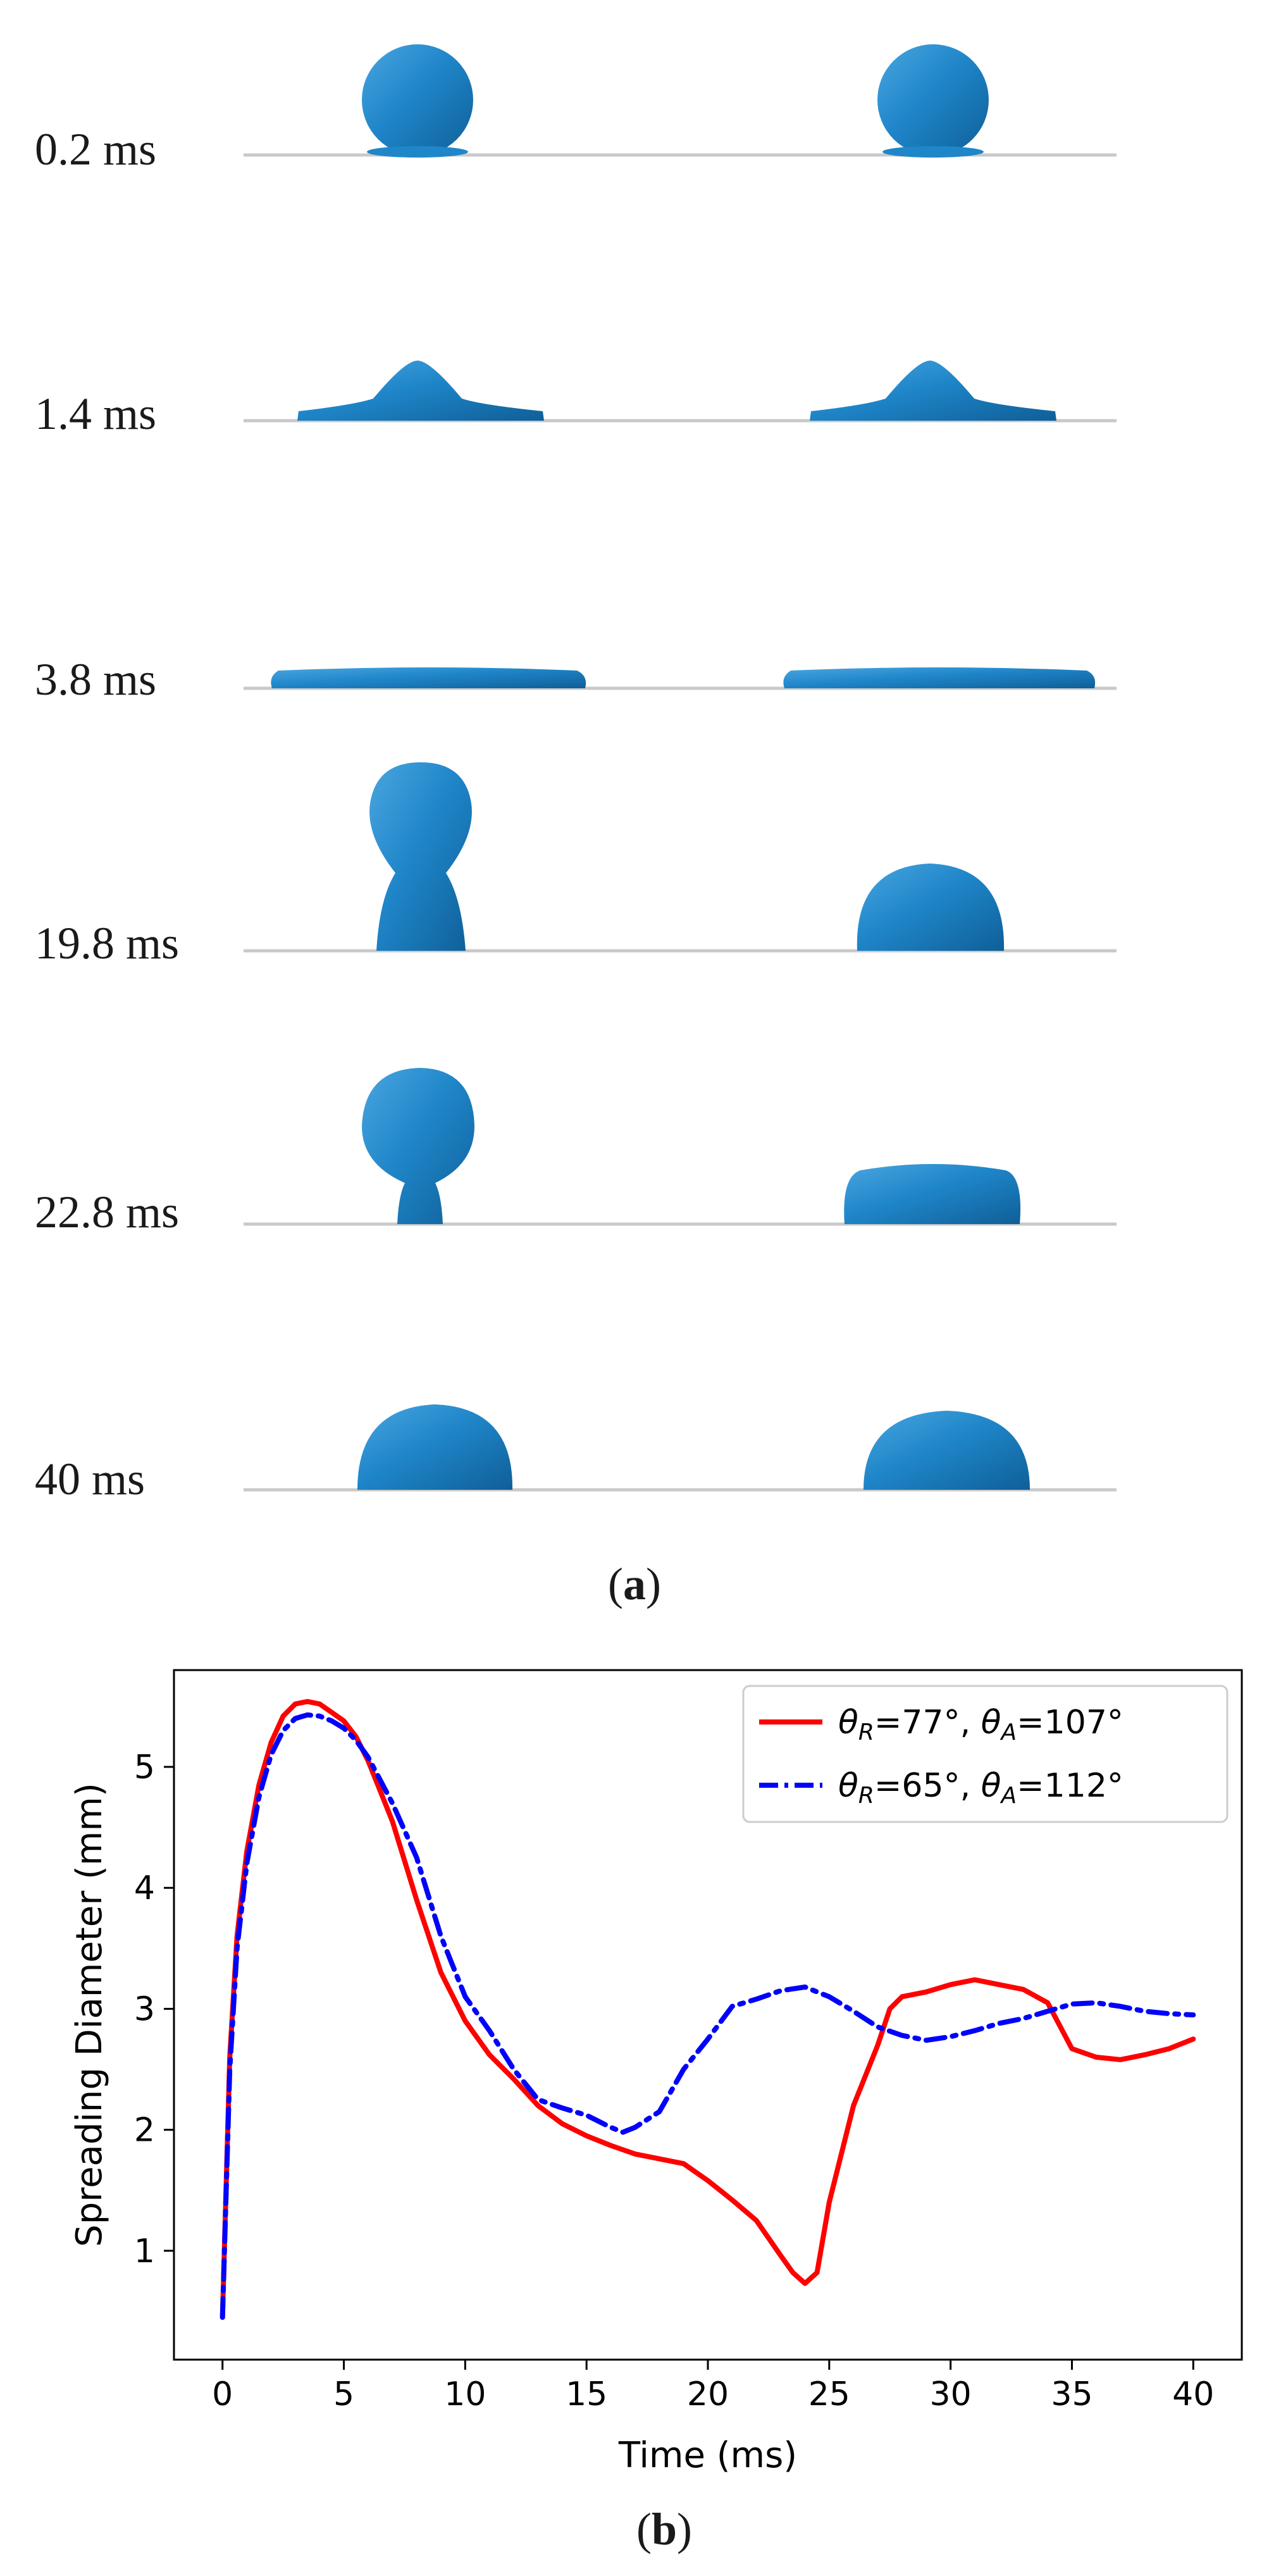 This screenshot has width=1269, height=2576. What do you see at coordinates (95, 680) in the screenshot?
I see `frame-time-label: 3.8 ms` at bounding box center [95, 680].